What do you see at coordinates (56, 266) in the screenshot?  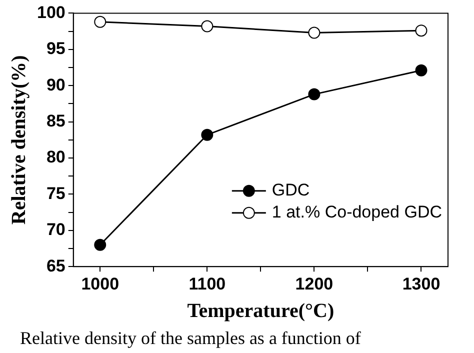 I see `y-tick-label: 65` at bounding box center [56, 266].